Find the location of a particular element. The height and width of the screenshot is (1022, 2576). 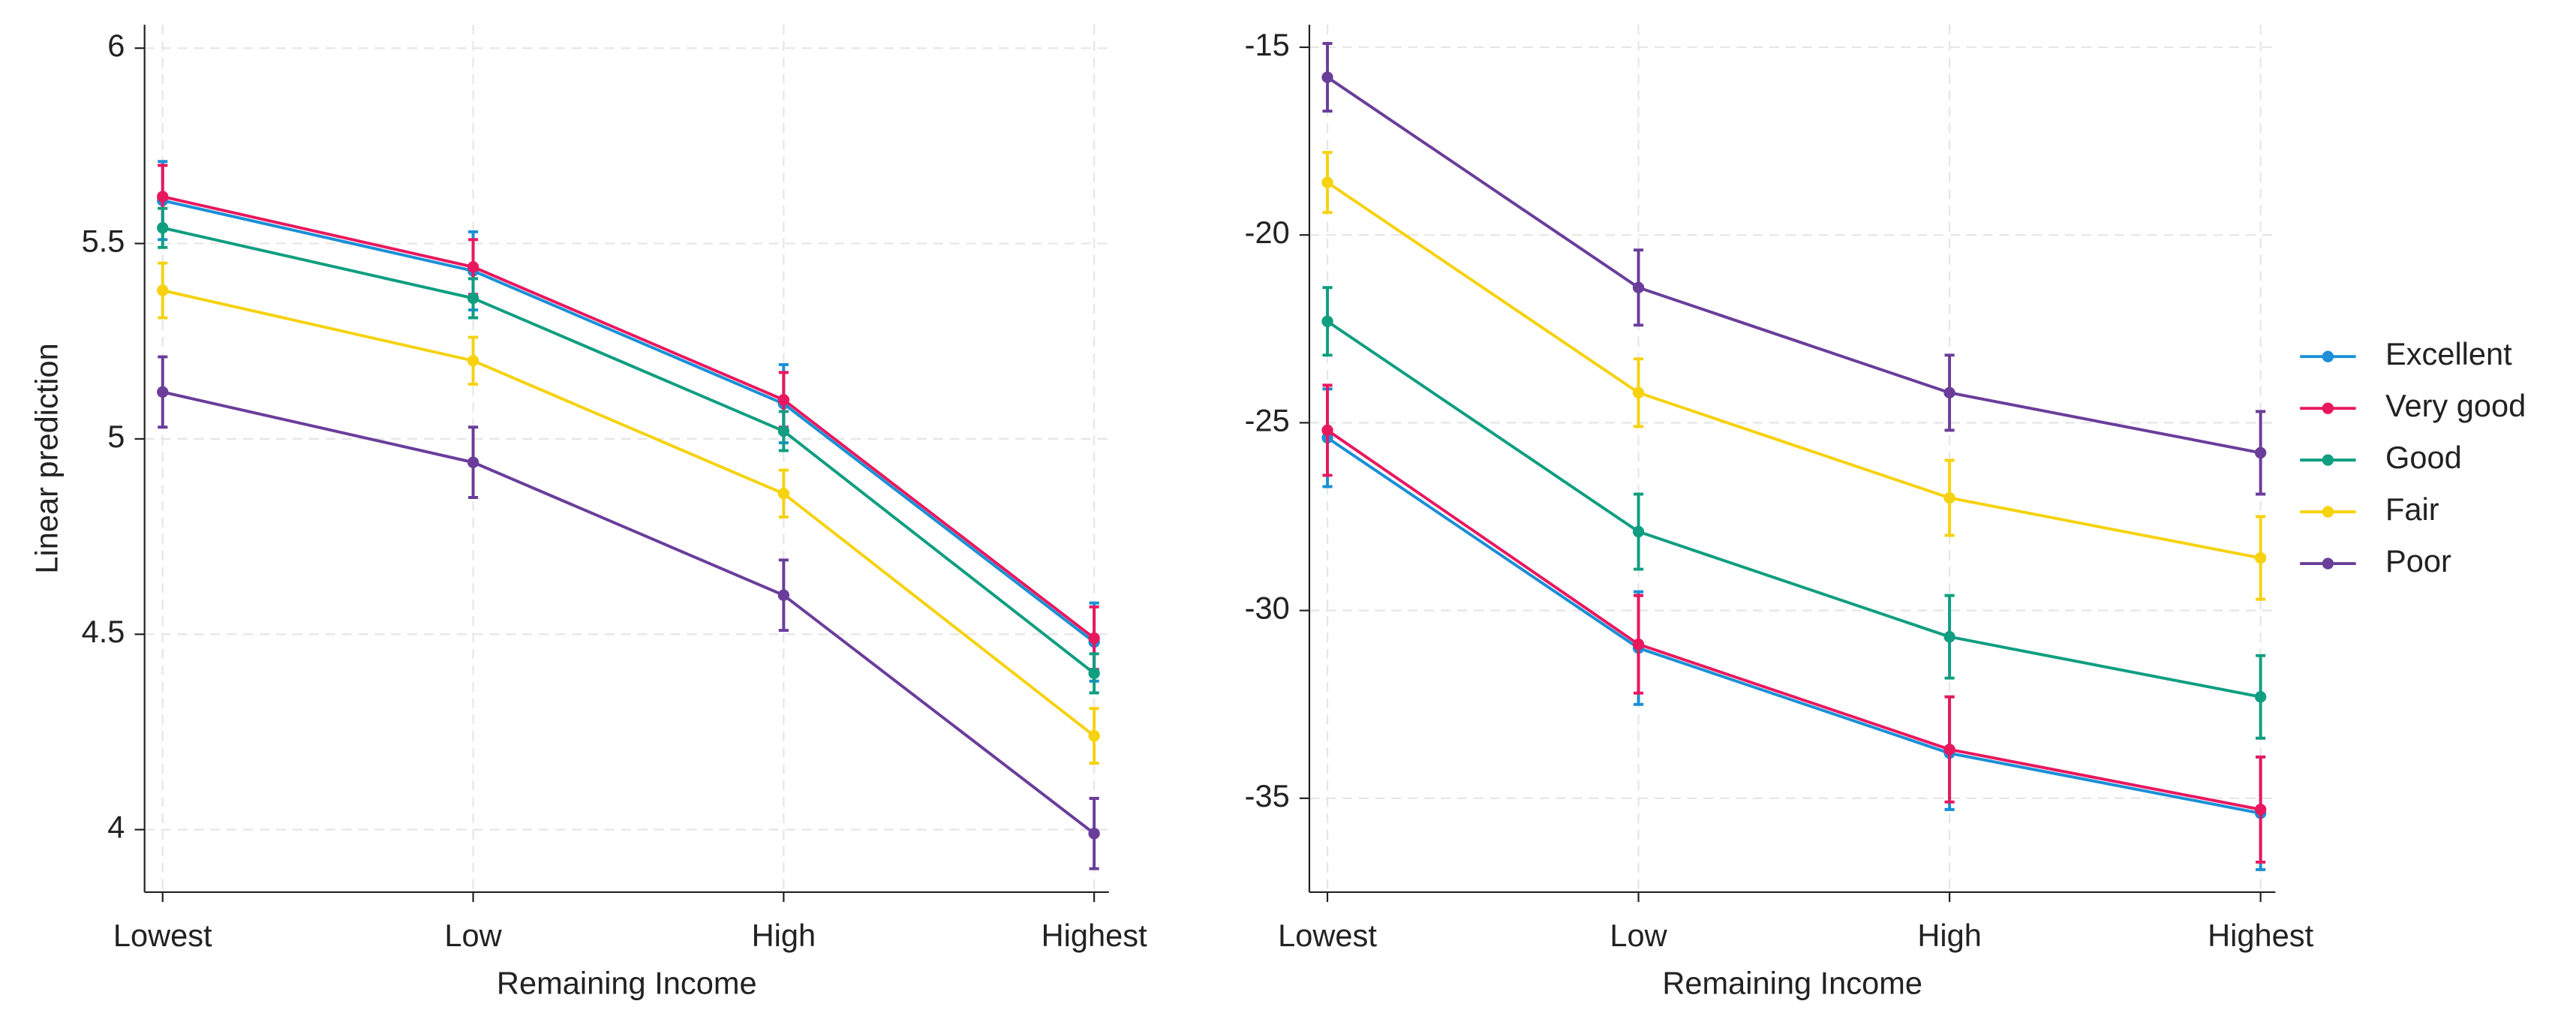

y-tick-label: -25 is located at coordinates (1267, 419).